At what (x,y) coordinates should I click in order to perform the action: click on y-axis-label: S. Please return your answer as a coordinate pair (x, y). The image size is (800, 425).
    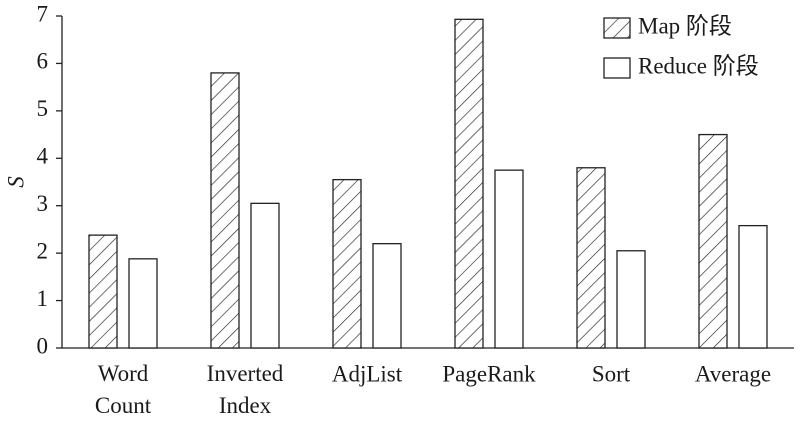
    Looking at the image, I should click on (15, 182).